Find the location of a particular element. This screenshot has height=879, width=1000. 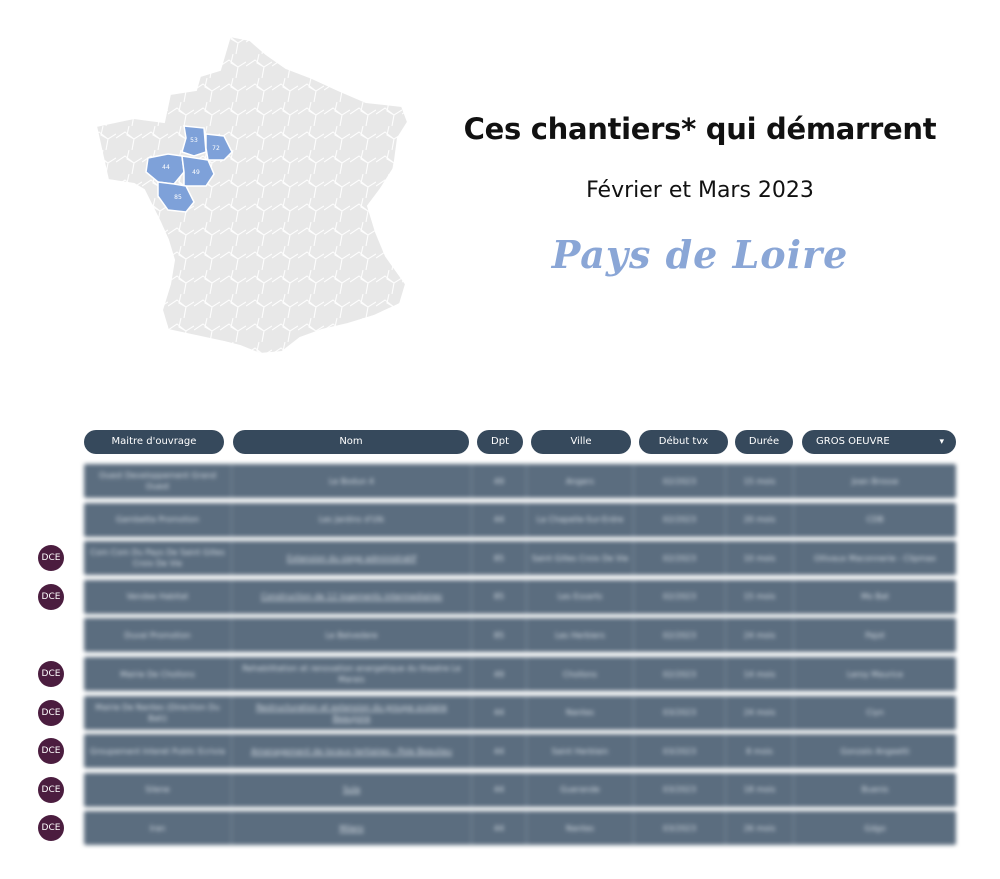

cell-mo-text: Groupement Interet Public Ecrivia is located at coordinates (157, 751).